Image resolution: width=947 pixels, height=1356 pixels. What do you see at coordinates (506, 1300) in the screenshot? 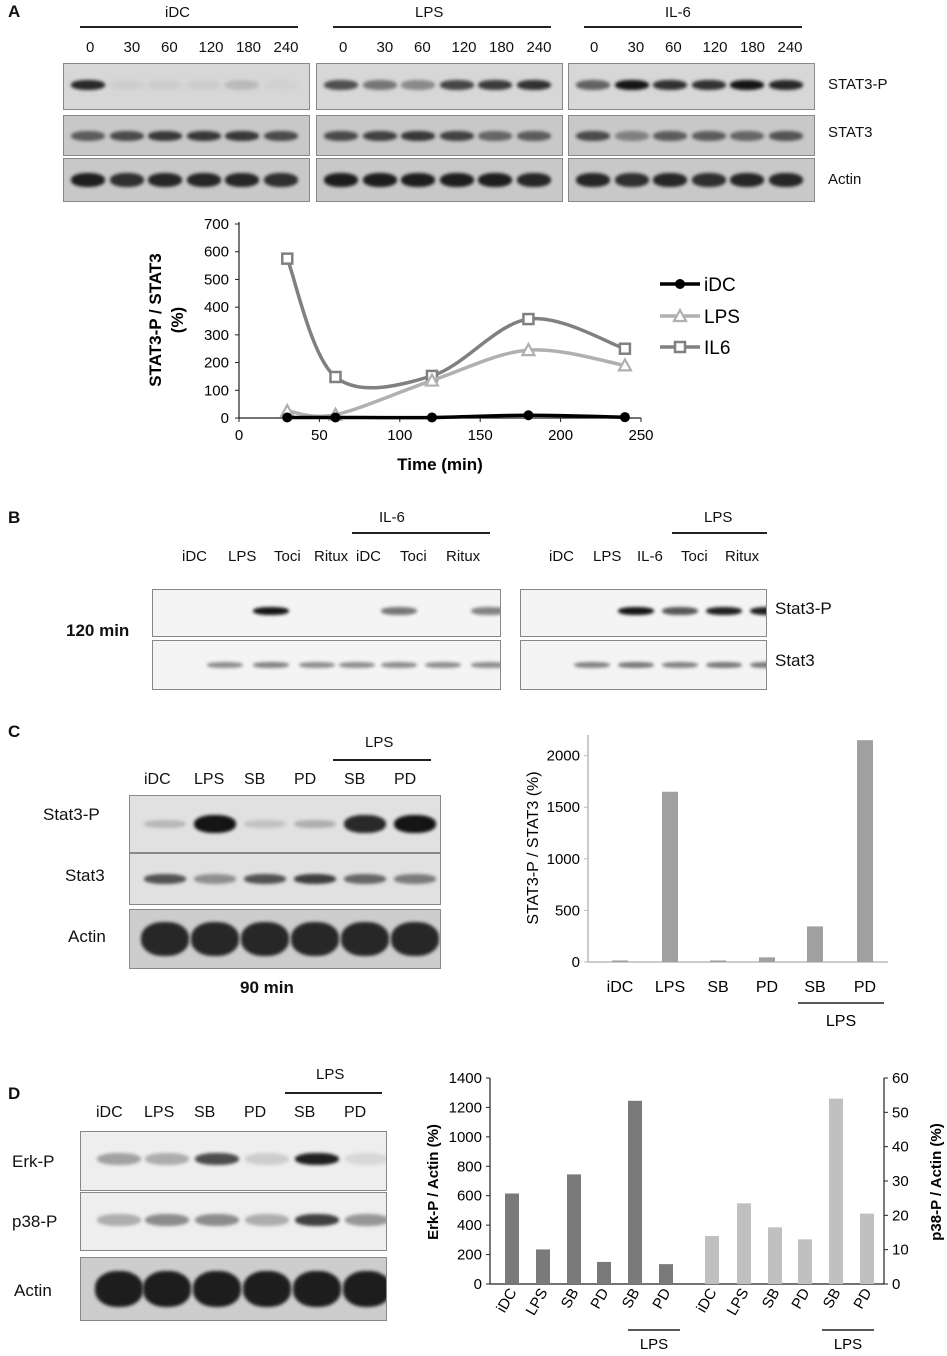
I see `x-tick-label: iDC` at bounding box center [506, 1300].